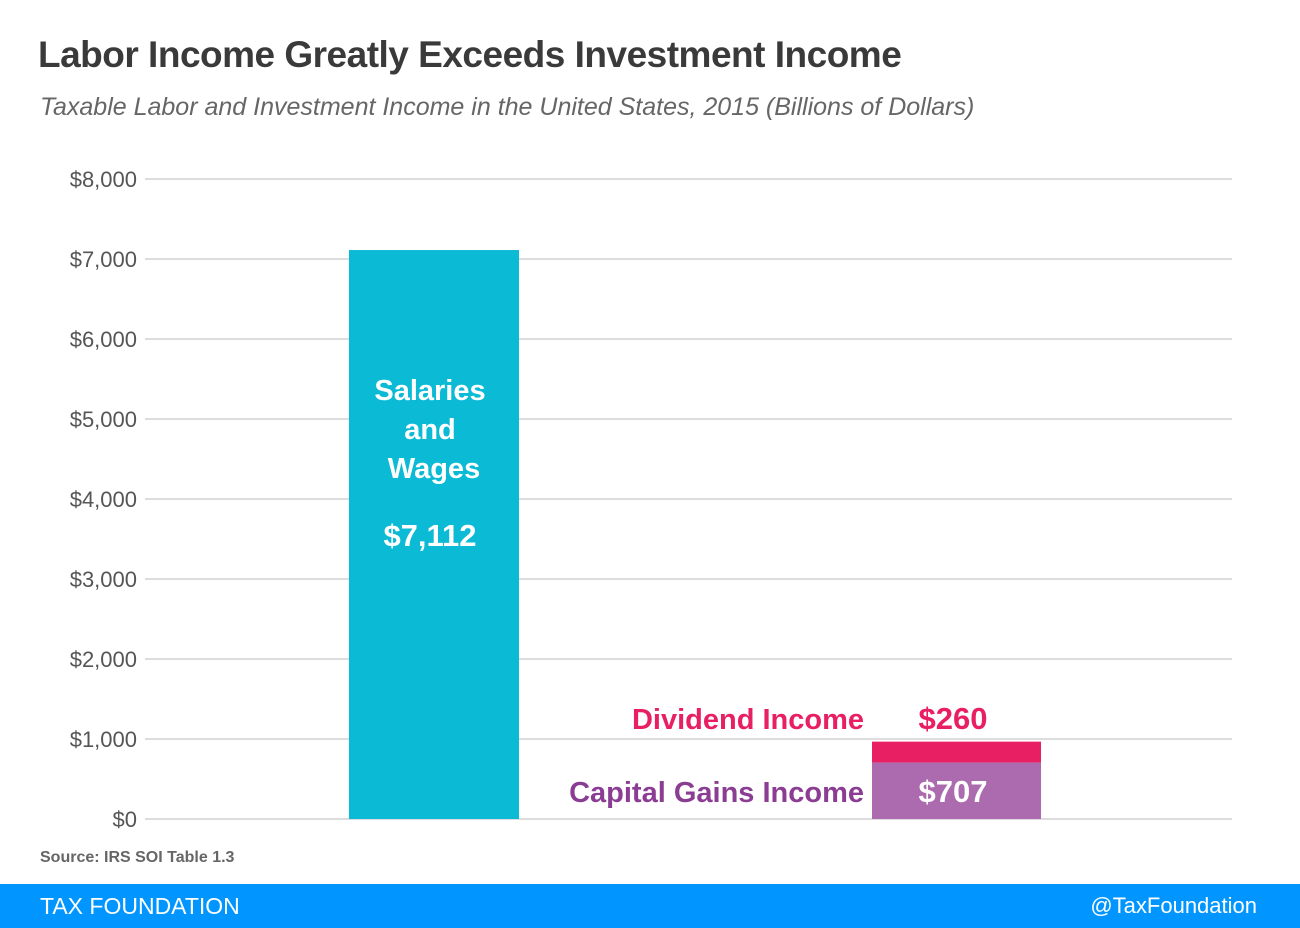 The image size is (1300, 928). I want to click on salaries-label-line-2: and, so click(430, 430).